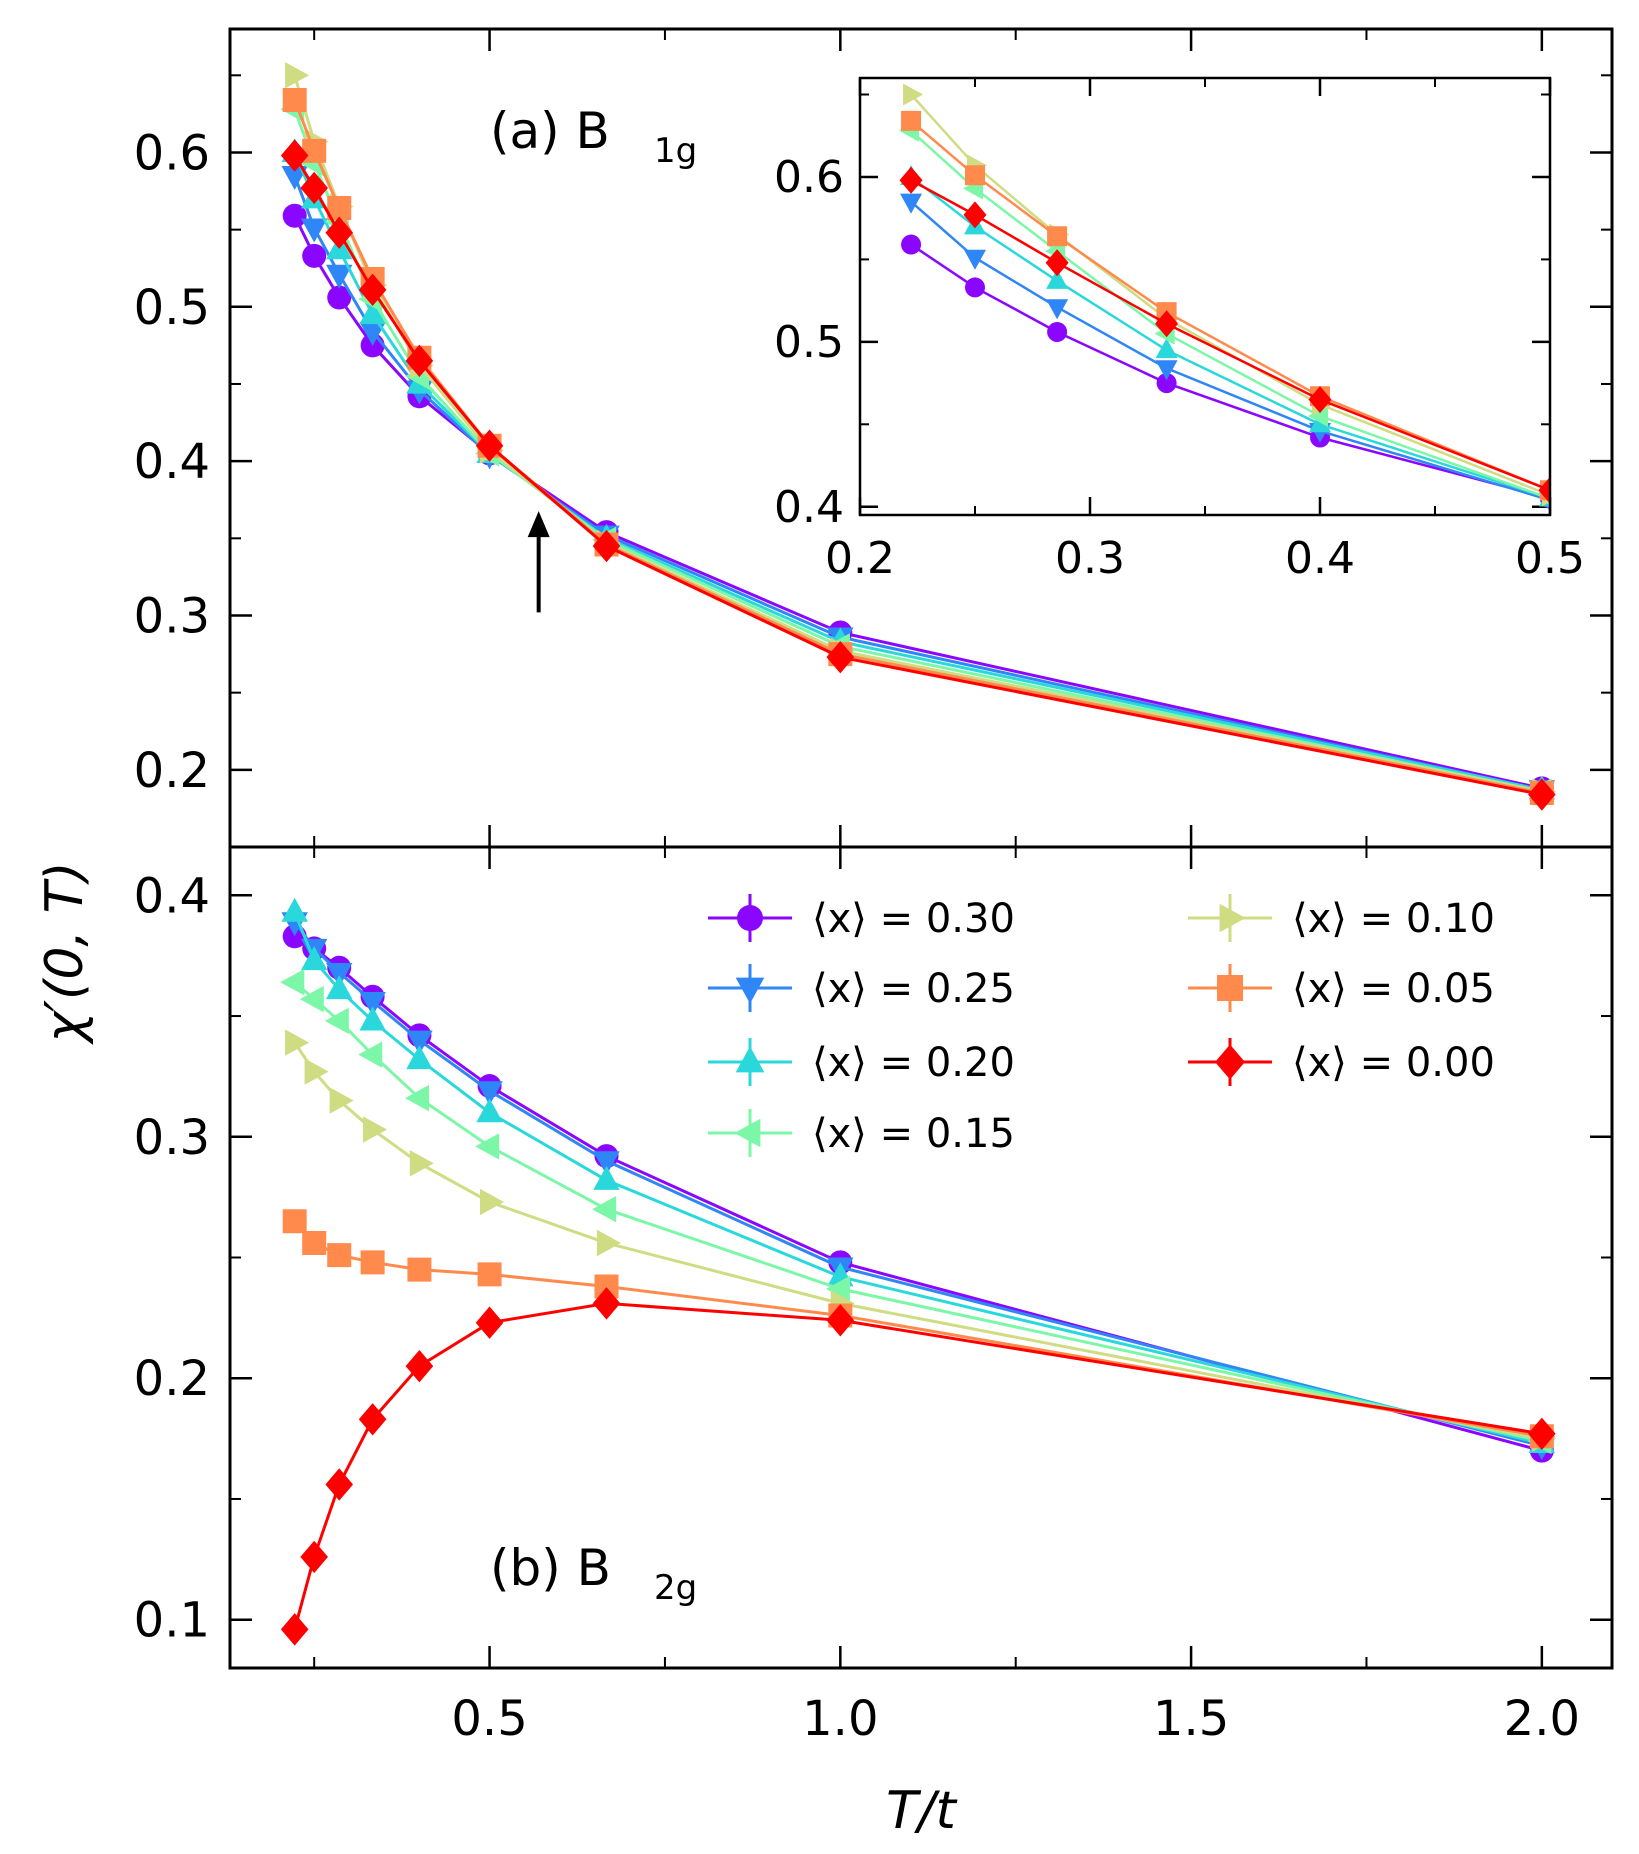  What do you see at coordinates (809, 177) in the screenshot?
I see `inset-y-tick-label: 0.6` at bounding box center [809, 177].